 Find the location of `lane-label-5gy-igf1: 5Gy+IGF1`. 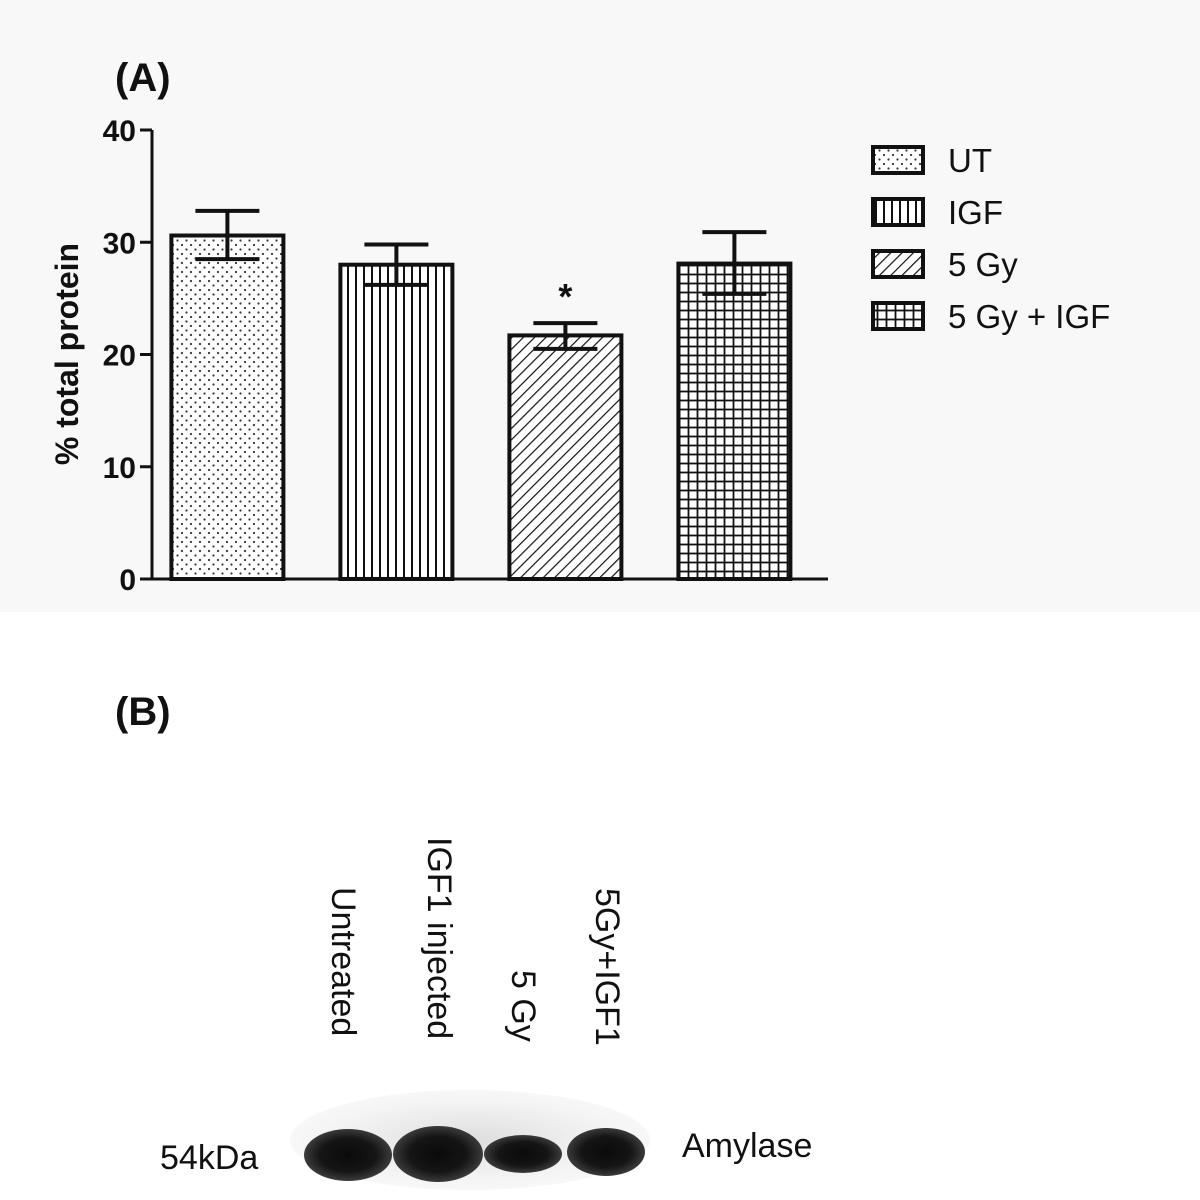

lane-label-5gy-igf1: 5Gy+IGF1 is located at coordinates (607, 967).